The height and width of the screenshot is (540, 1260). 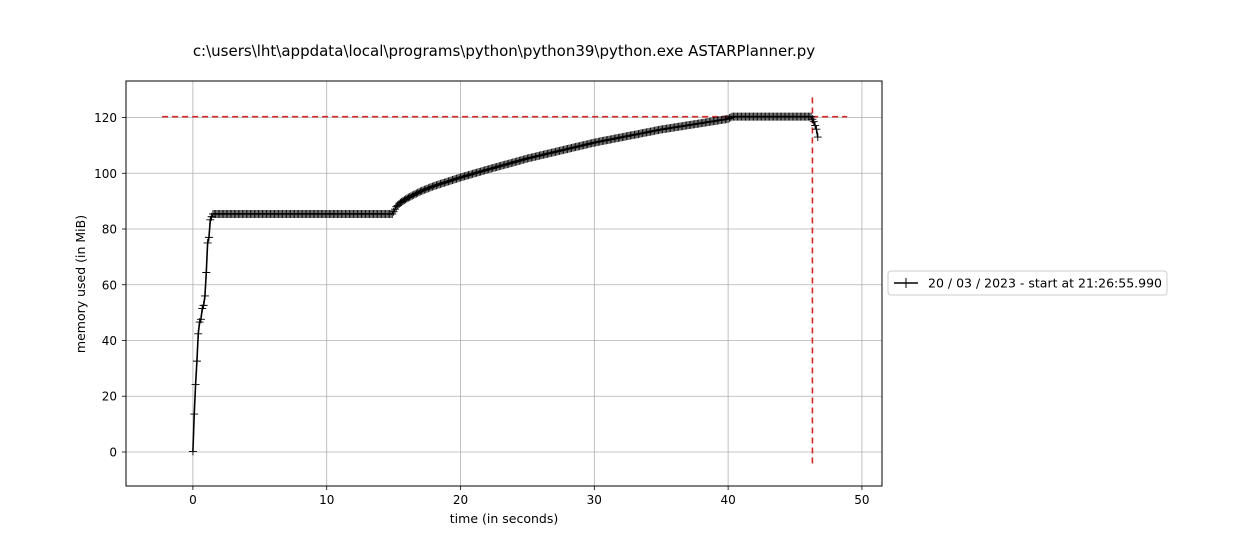 What do you see at coordinates (727, 500) in the screenshot?
I see `x-tick-label: 40` at bounding box center [727, 500].